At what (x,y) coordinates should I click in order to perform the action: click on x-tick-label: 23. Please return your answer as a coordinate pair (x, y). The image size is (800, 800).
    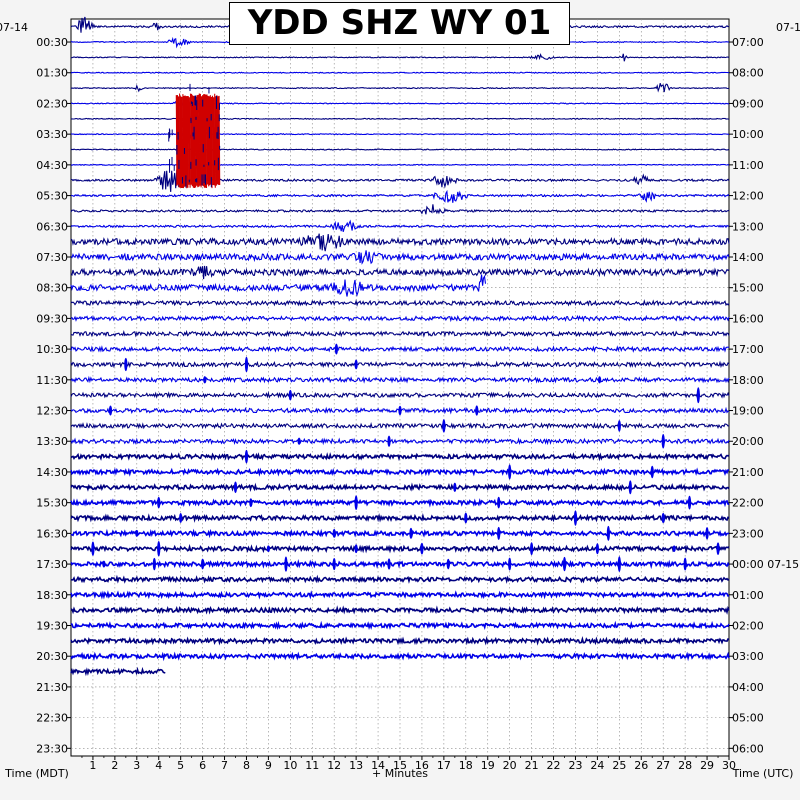
    Looking at the image, I should click on (575, 765).